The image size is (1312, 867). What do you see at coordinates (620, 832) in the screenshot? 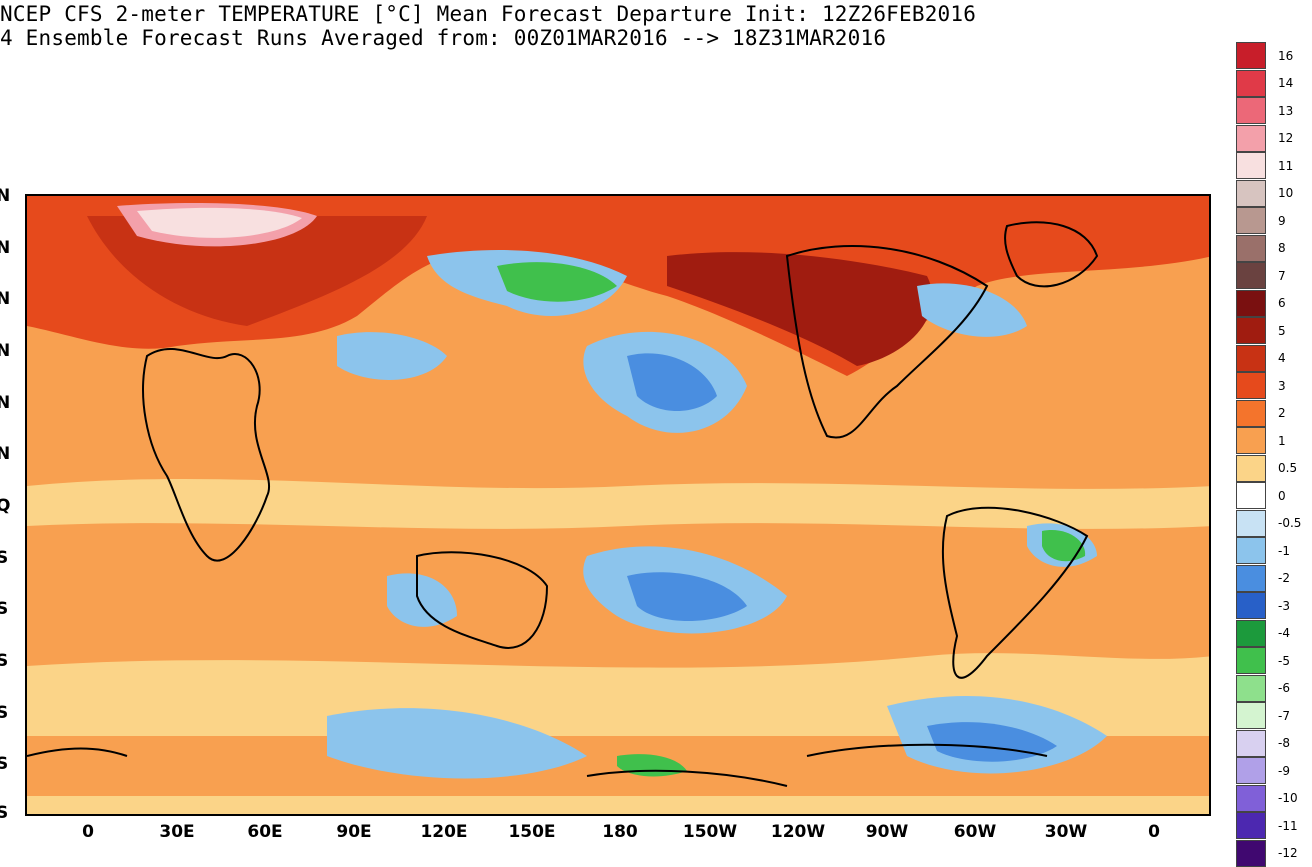
I see `lon-label: 180` at bounding box center [620, 832].